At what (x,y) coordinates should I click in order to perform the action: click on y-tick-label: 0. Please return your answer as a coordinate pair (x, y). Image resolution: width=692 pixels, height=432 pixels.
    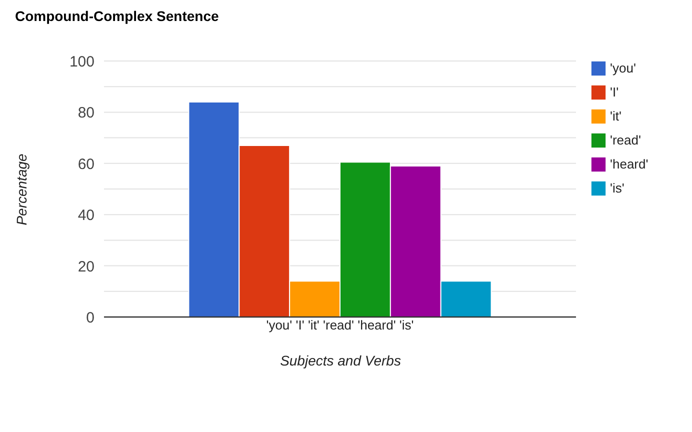
    Looking at the image, I should click on (90, 318).